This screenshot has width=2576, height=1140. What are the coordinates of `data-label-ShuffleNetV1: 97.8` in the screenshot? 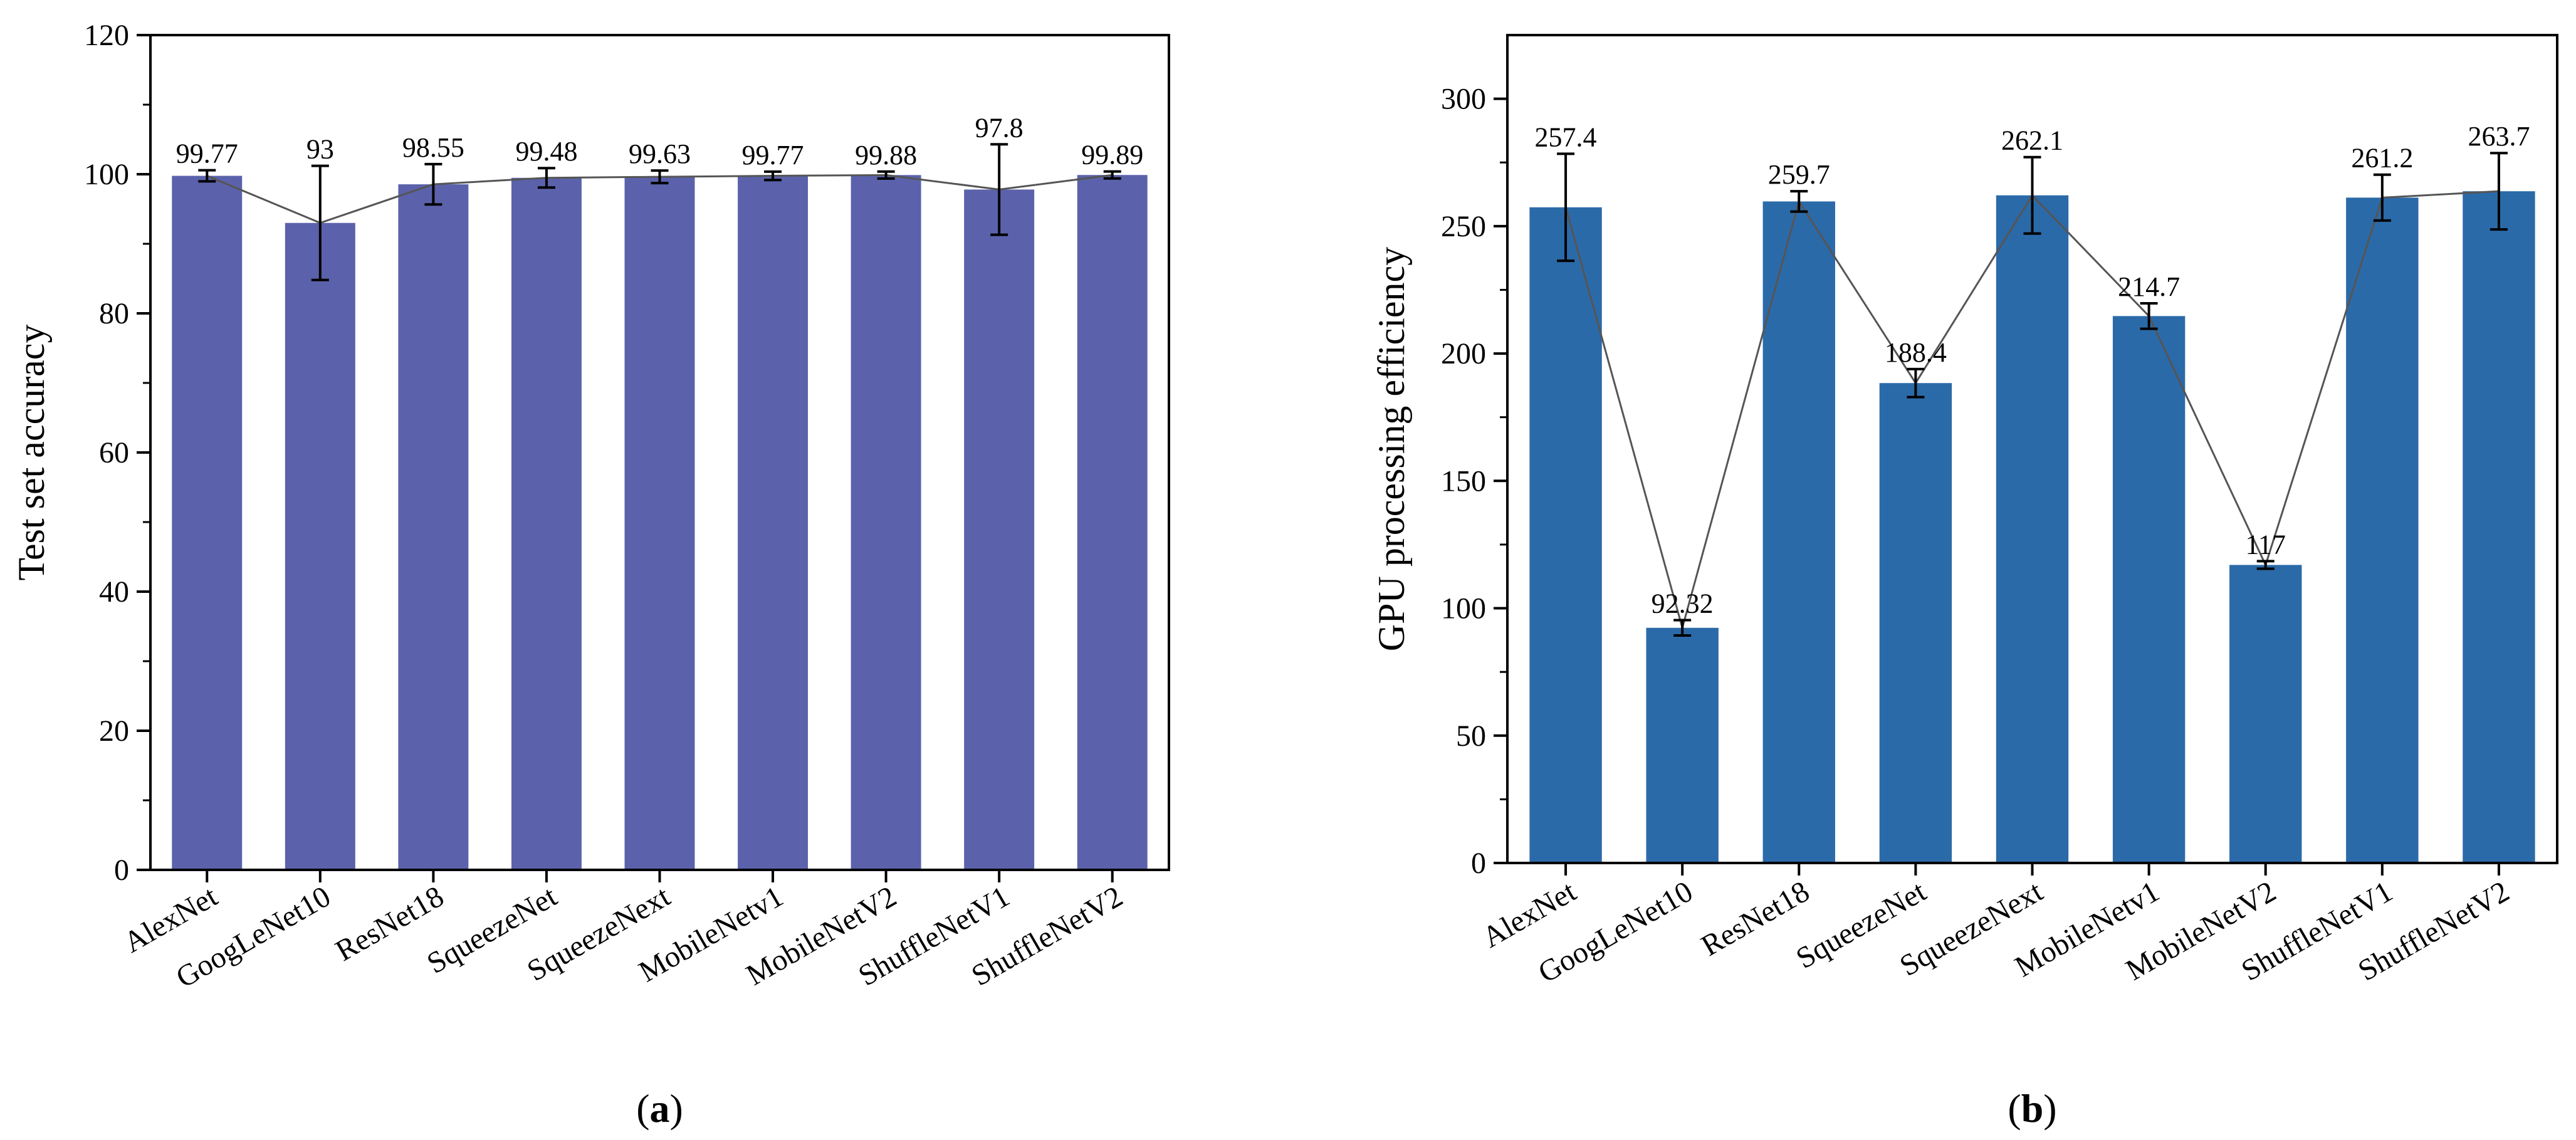 It's located at (999, 127).